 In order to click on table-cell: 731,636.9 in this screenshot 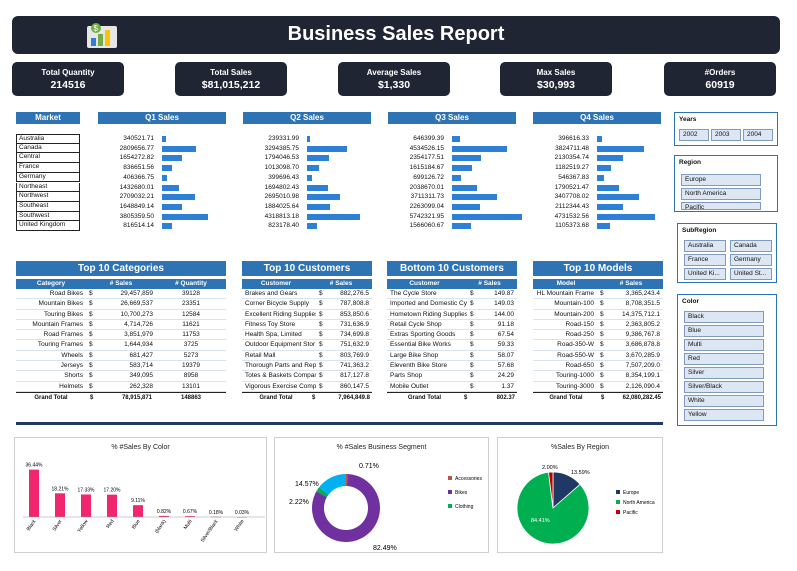, I will do `click(354, 324)`.